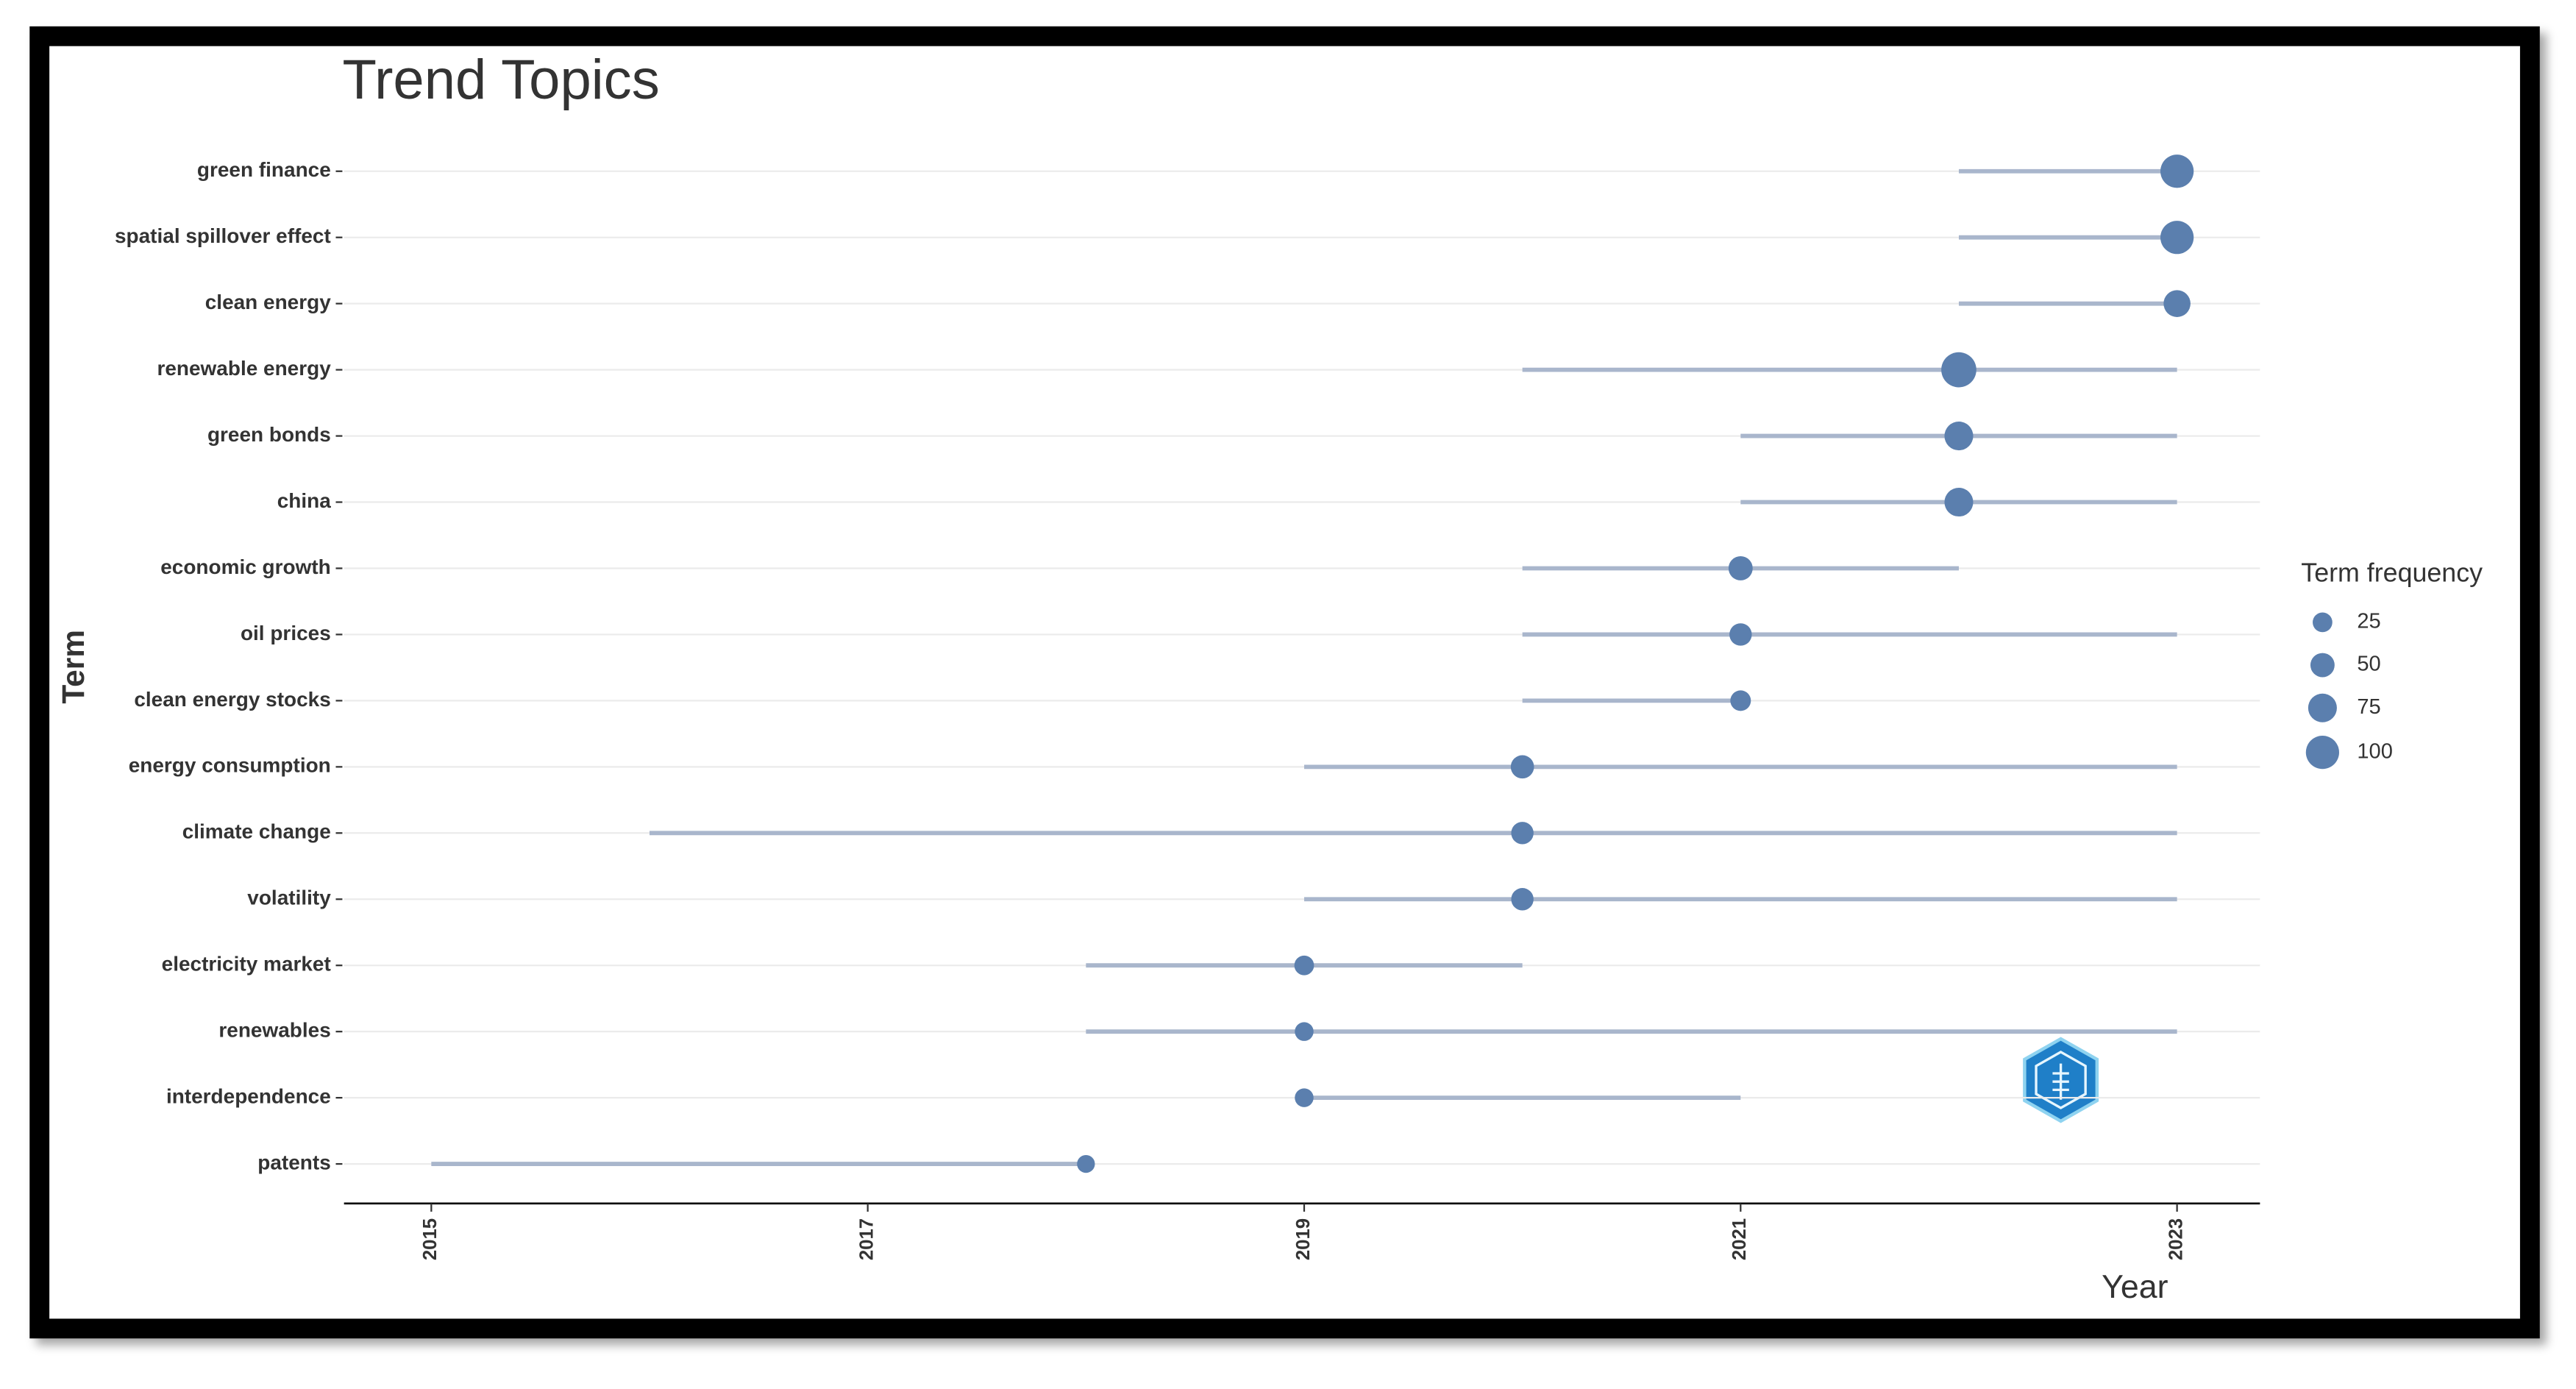 The image size is (2576, 1389). I want to click on y-tick-label: clean energy stocks, so click(232, 699).